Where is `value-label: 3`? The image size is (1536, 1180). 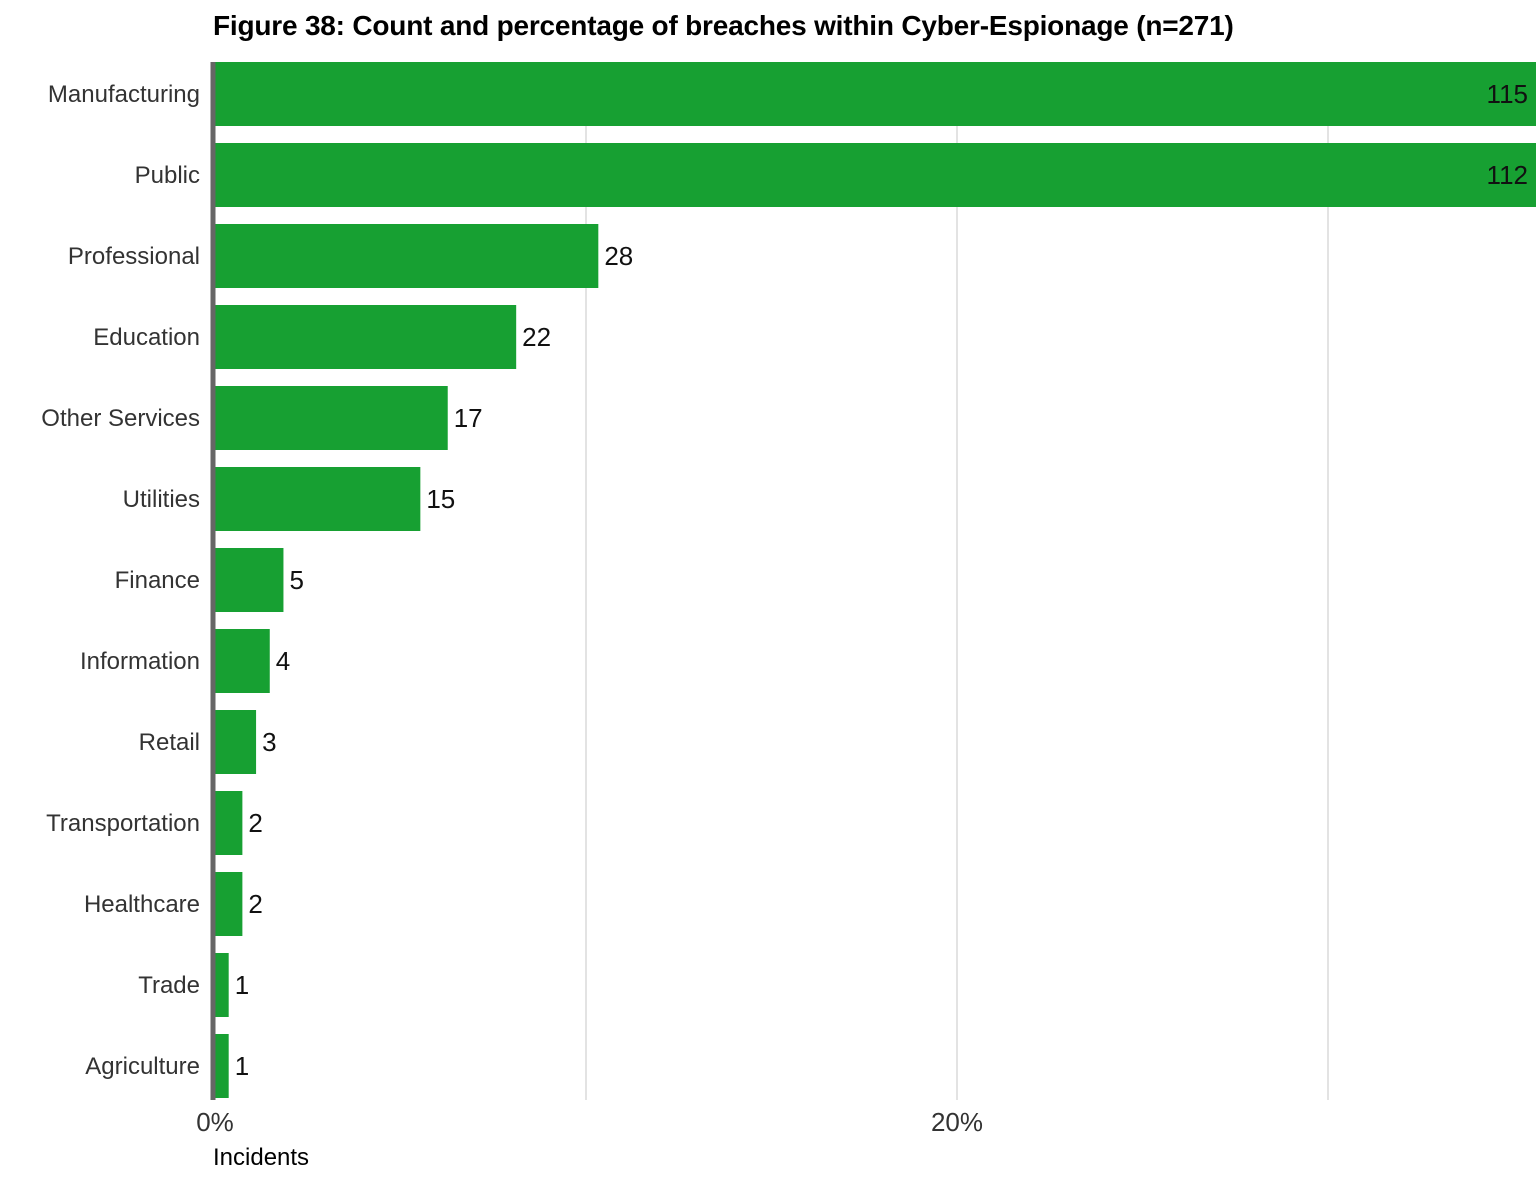 value-label: 3 is located at coordinates (269, 742).